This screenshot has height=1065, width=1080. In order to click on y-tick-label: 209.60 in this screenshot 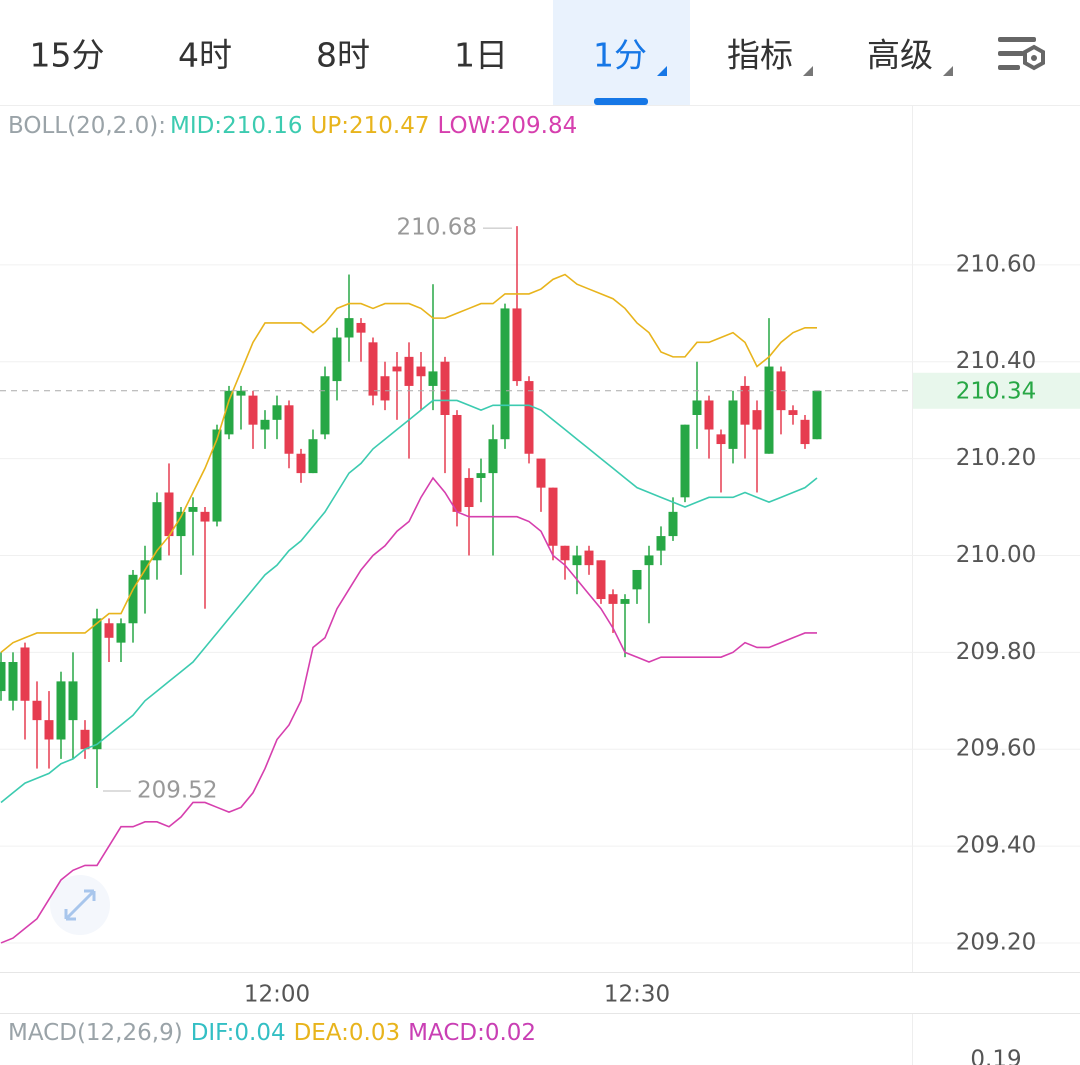, I will do `click(996, 749)`.